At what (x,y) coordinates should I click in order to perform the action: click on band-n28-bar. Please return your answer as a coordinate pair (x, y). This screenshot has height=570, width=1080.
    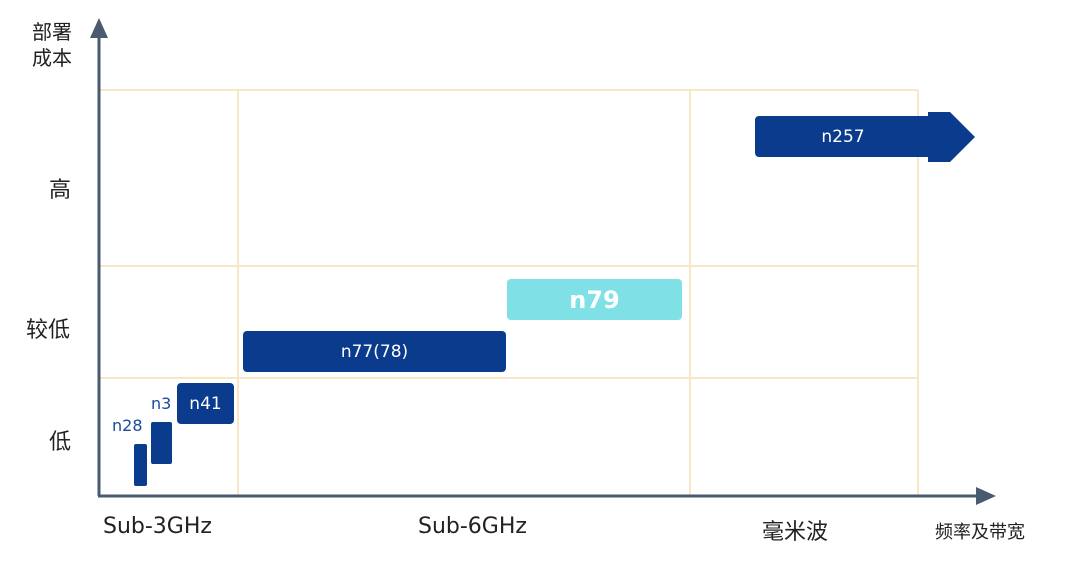
    Looking at the image, I should click on (140, 465).